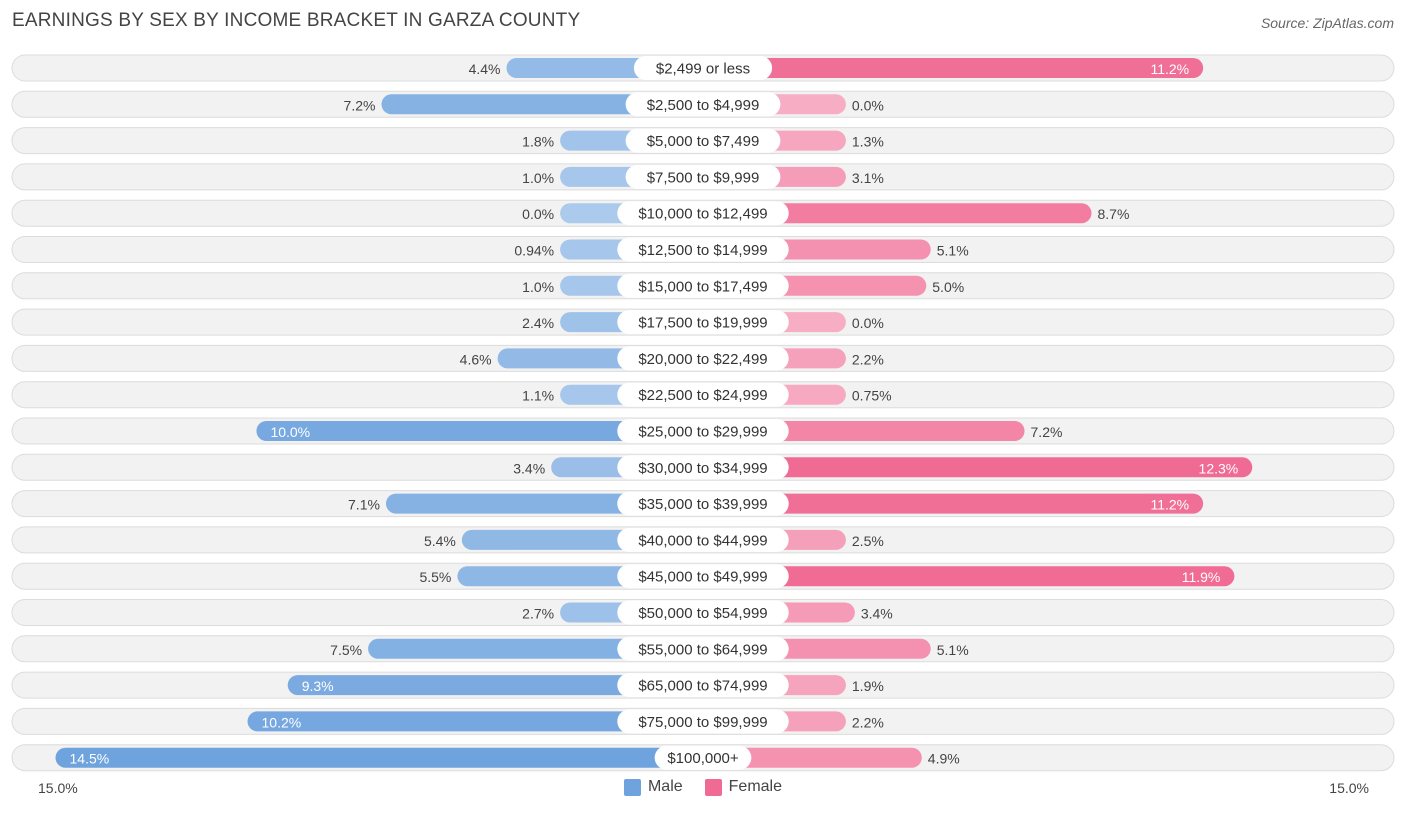  What do you see at coordinates (538, 214) in the screenshot?
I see `male-value-label: 0.0%` at bounding box center [538, 214].